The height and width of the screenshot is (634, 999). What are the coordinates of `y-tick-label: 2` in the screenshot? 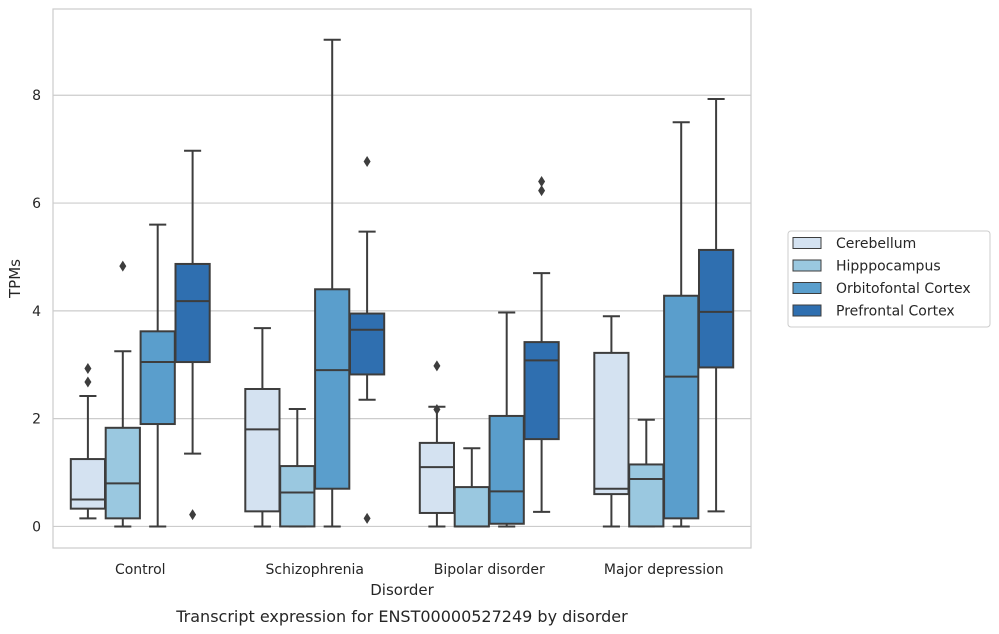 It's located at (36, 420).